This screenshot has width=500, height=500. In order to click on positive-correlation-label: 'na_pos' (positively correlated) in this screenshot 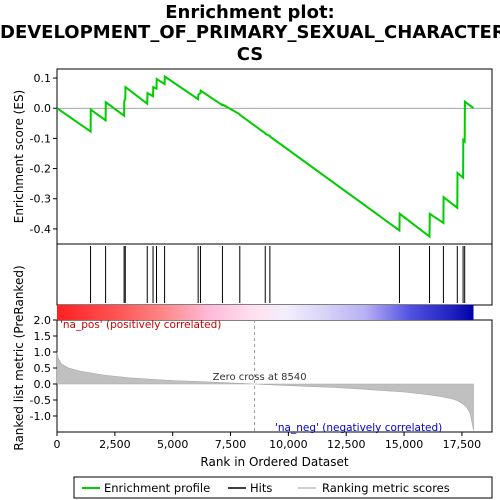, I will do `click(140, 325)`.